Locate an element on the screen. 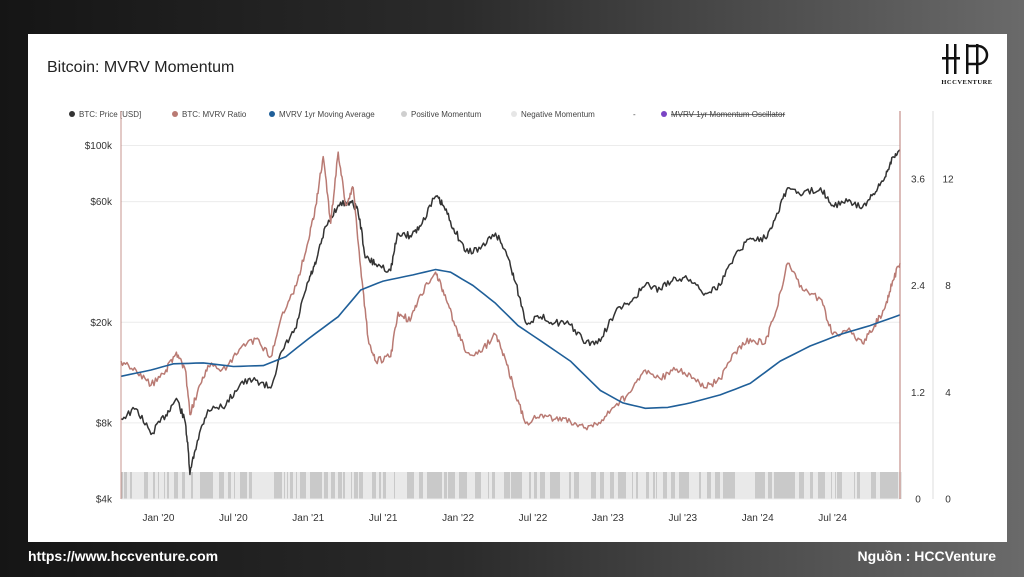 Image resolution: width=1024 pixels, height=577 pixels. legend-label: - is located at coordinates (634, 114).